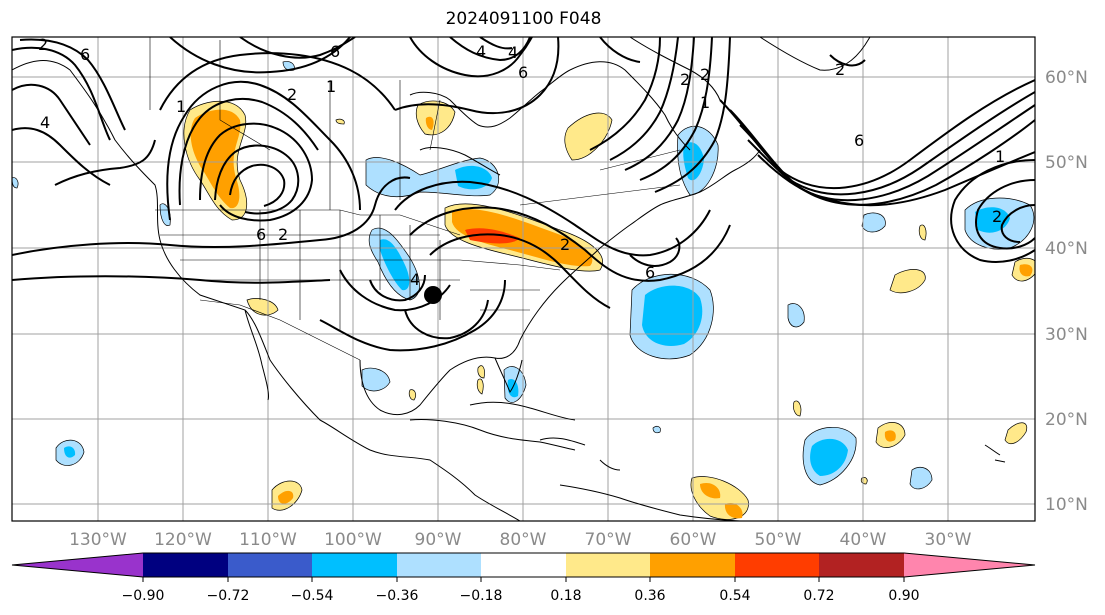 This screenshot has width=1105, height=615. What do you see at coordinates (397, 596) in the screenshot?
I see `colorbar-tick-label: −0.36` at bounding box center [397, 596].